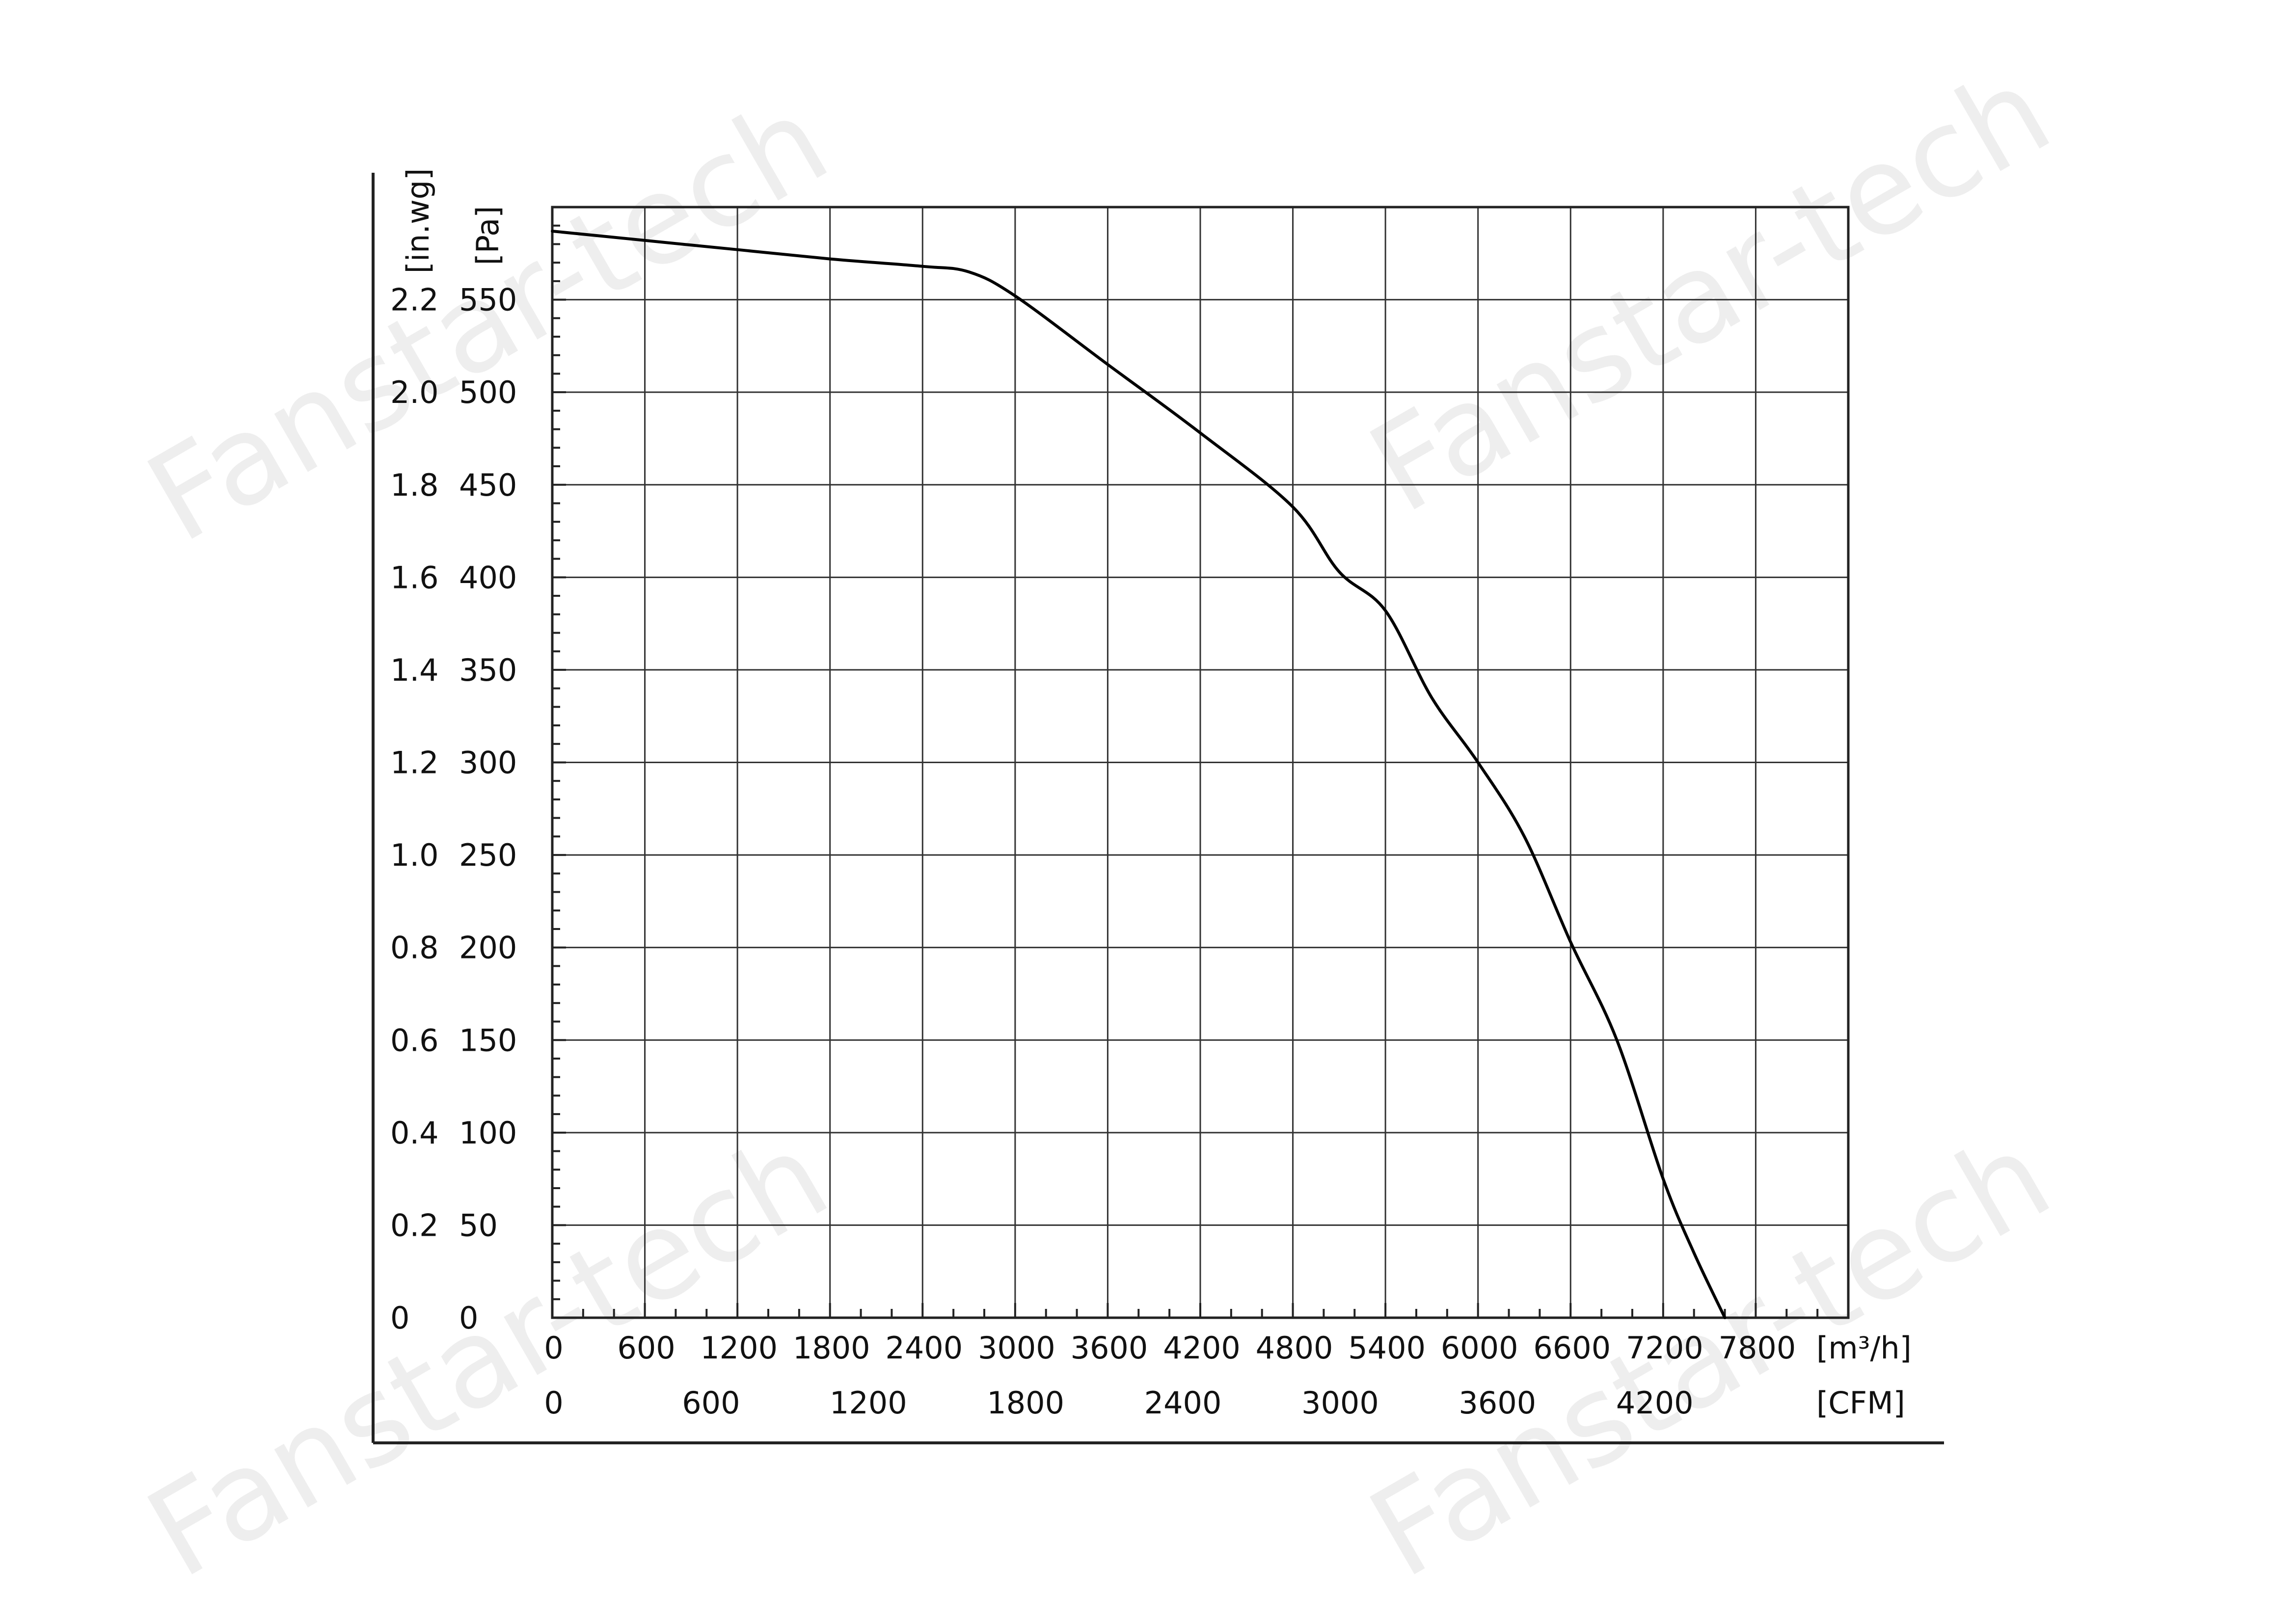 This screenshot has height=1622, width=2296. What do you see at coordinates (414, 763) in the screenshot?
I see `y-tick-label-inwg: 1.2` at bounding box center [414, 763].